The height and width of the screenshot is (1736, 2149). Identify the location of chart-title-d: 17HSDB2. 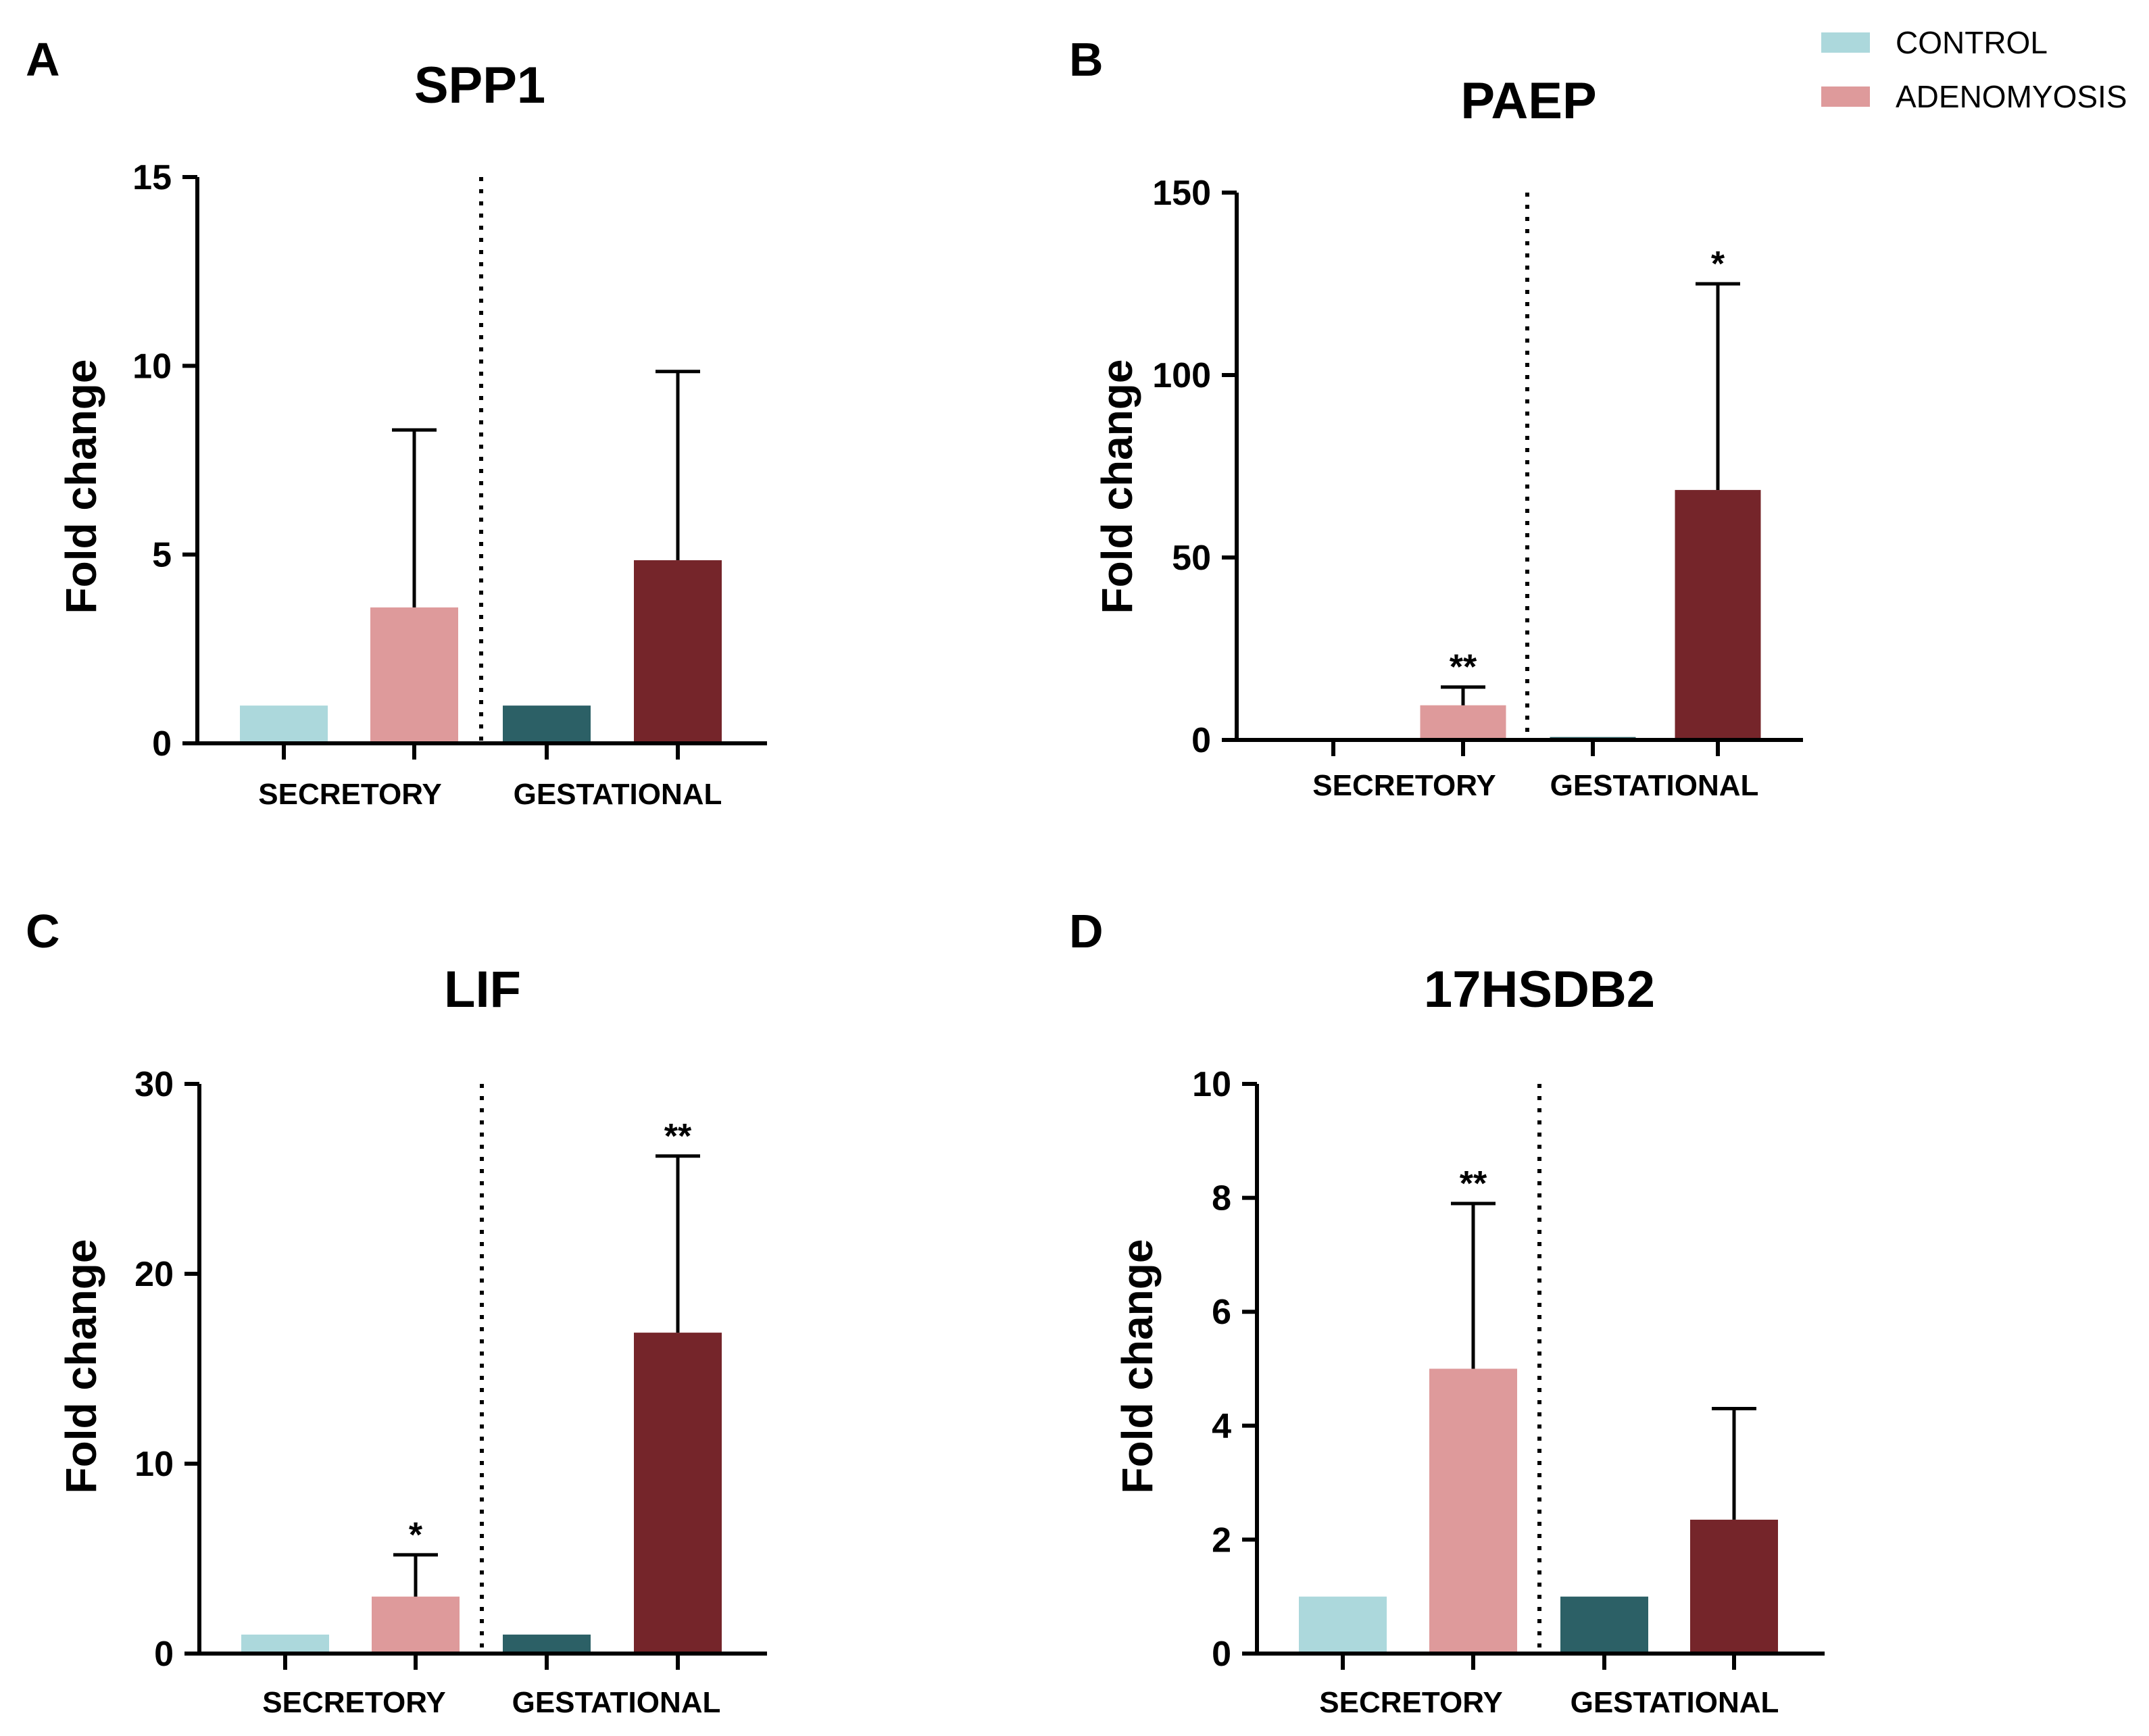
(1539, 989).